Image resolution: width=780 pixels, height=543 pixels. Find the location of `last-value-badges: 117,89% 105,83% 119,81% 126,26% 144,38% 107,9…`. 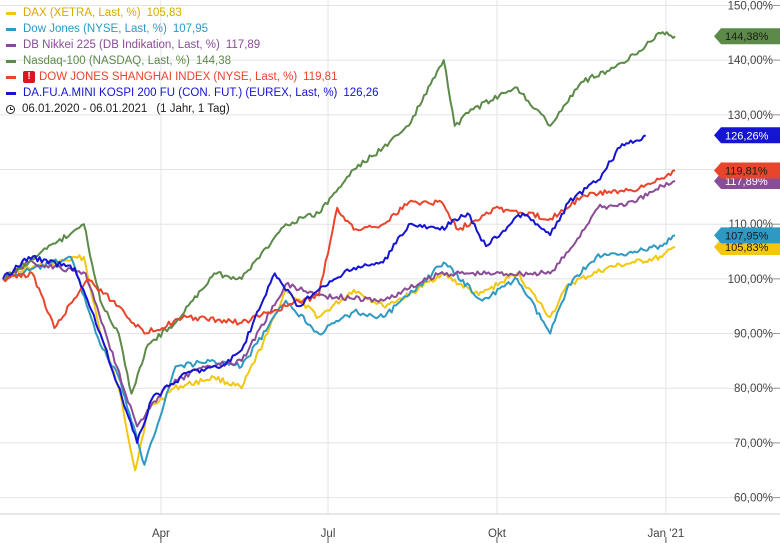

last-value-badges: 117,89% 105,83% 119,81% 126,26% 144,38% 107,9… is located at coordinates (747, 141).